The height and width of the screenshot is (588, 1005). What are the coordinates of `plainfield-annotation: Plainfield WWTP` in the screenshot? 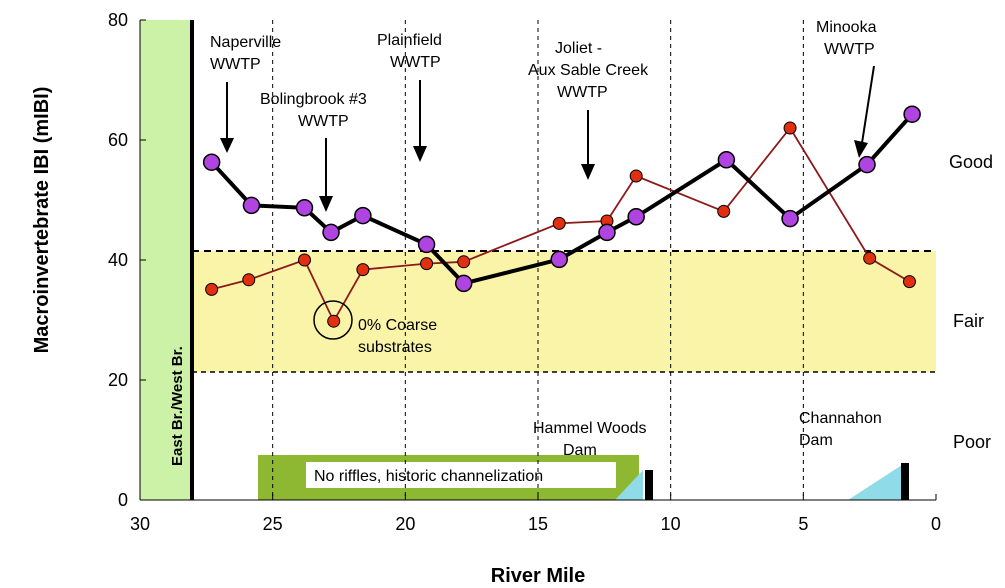 It's located at (409, 97).